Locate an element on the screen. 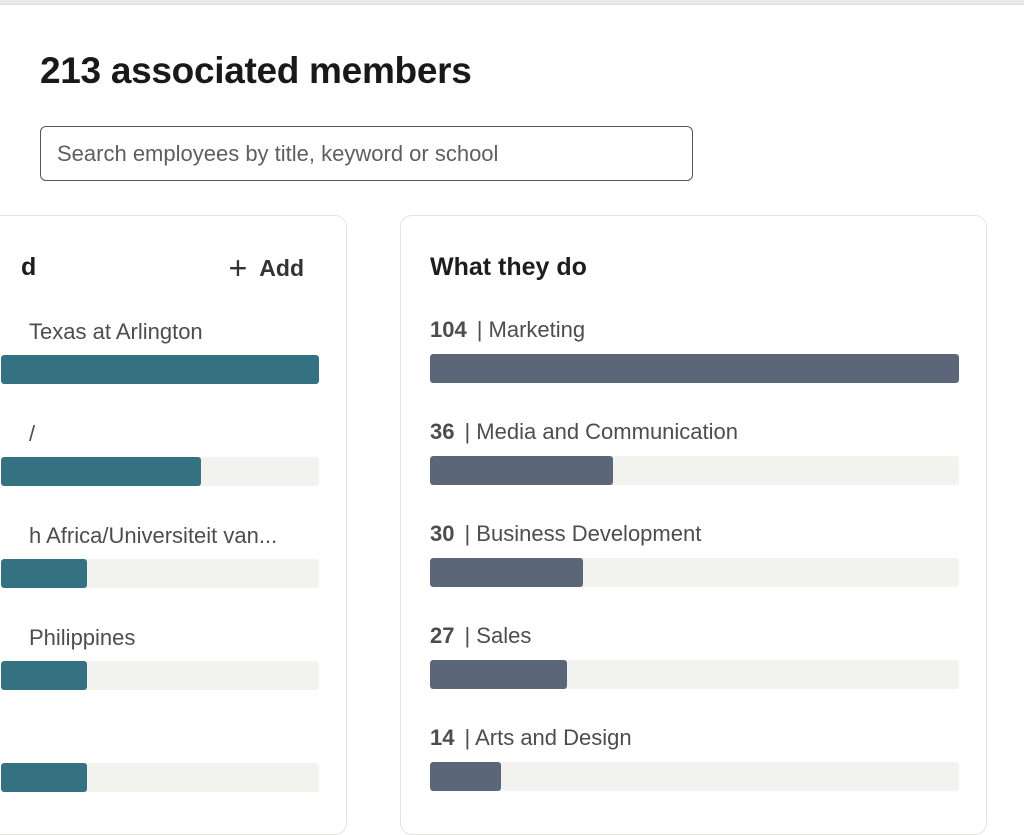 Image resolution: width=1024 pixels, height=835 pixels. function-item-label: 14 | Arts and Design is located at coordinates (531, 738).